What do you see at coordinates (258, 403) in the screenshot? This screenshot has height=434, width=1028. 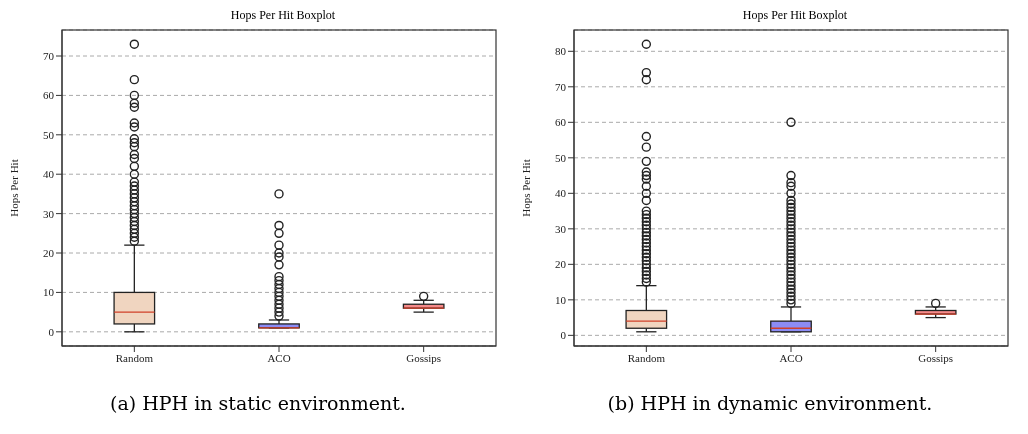 I see `text: (a) HPH in static environment.` at bounding box center [258, 403].